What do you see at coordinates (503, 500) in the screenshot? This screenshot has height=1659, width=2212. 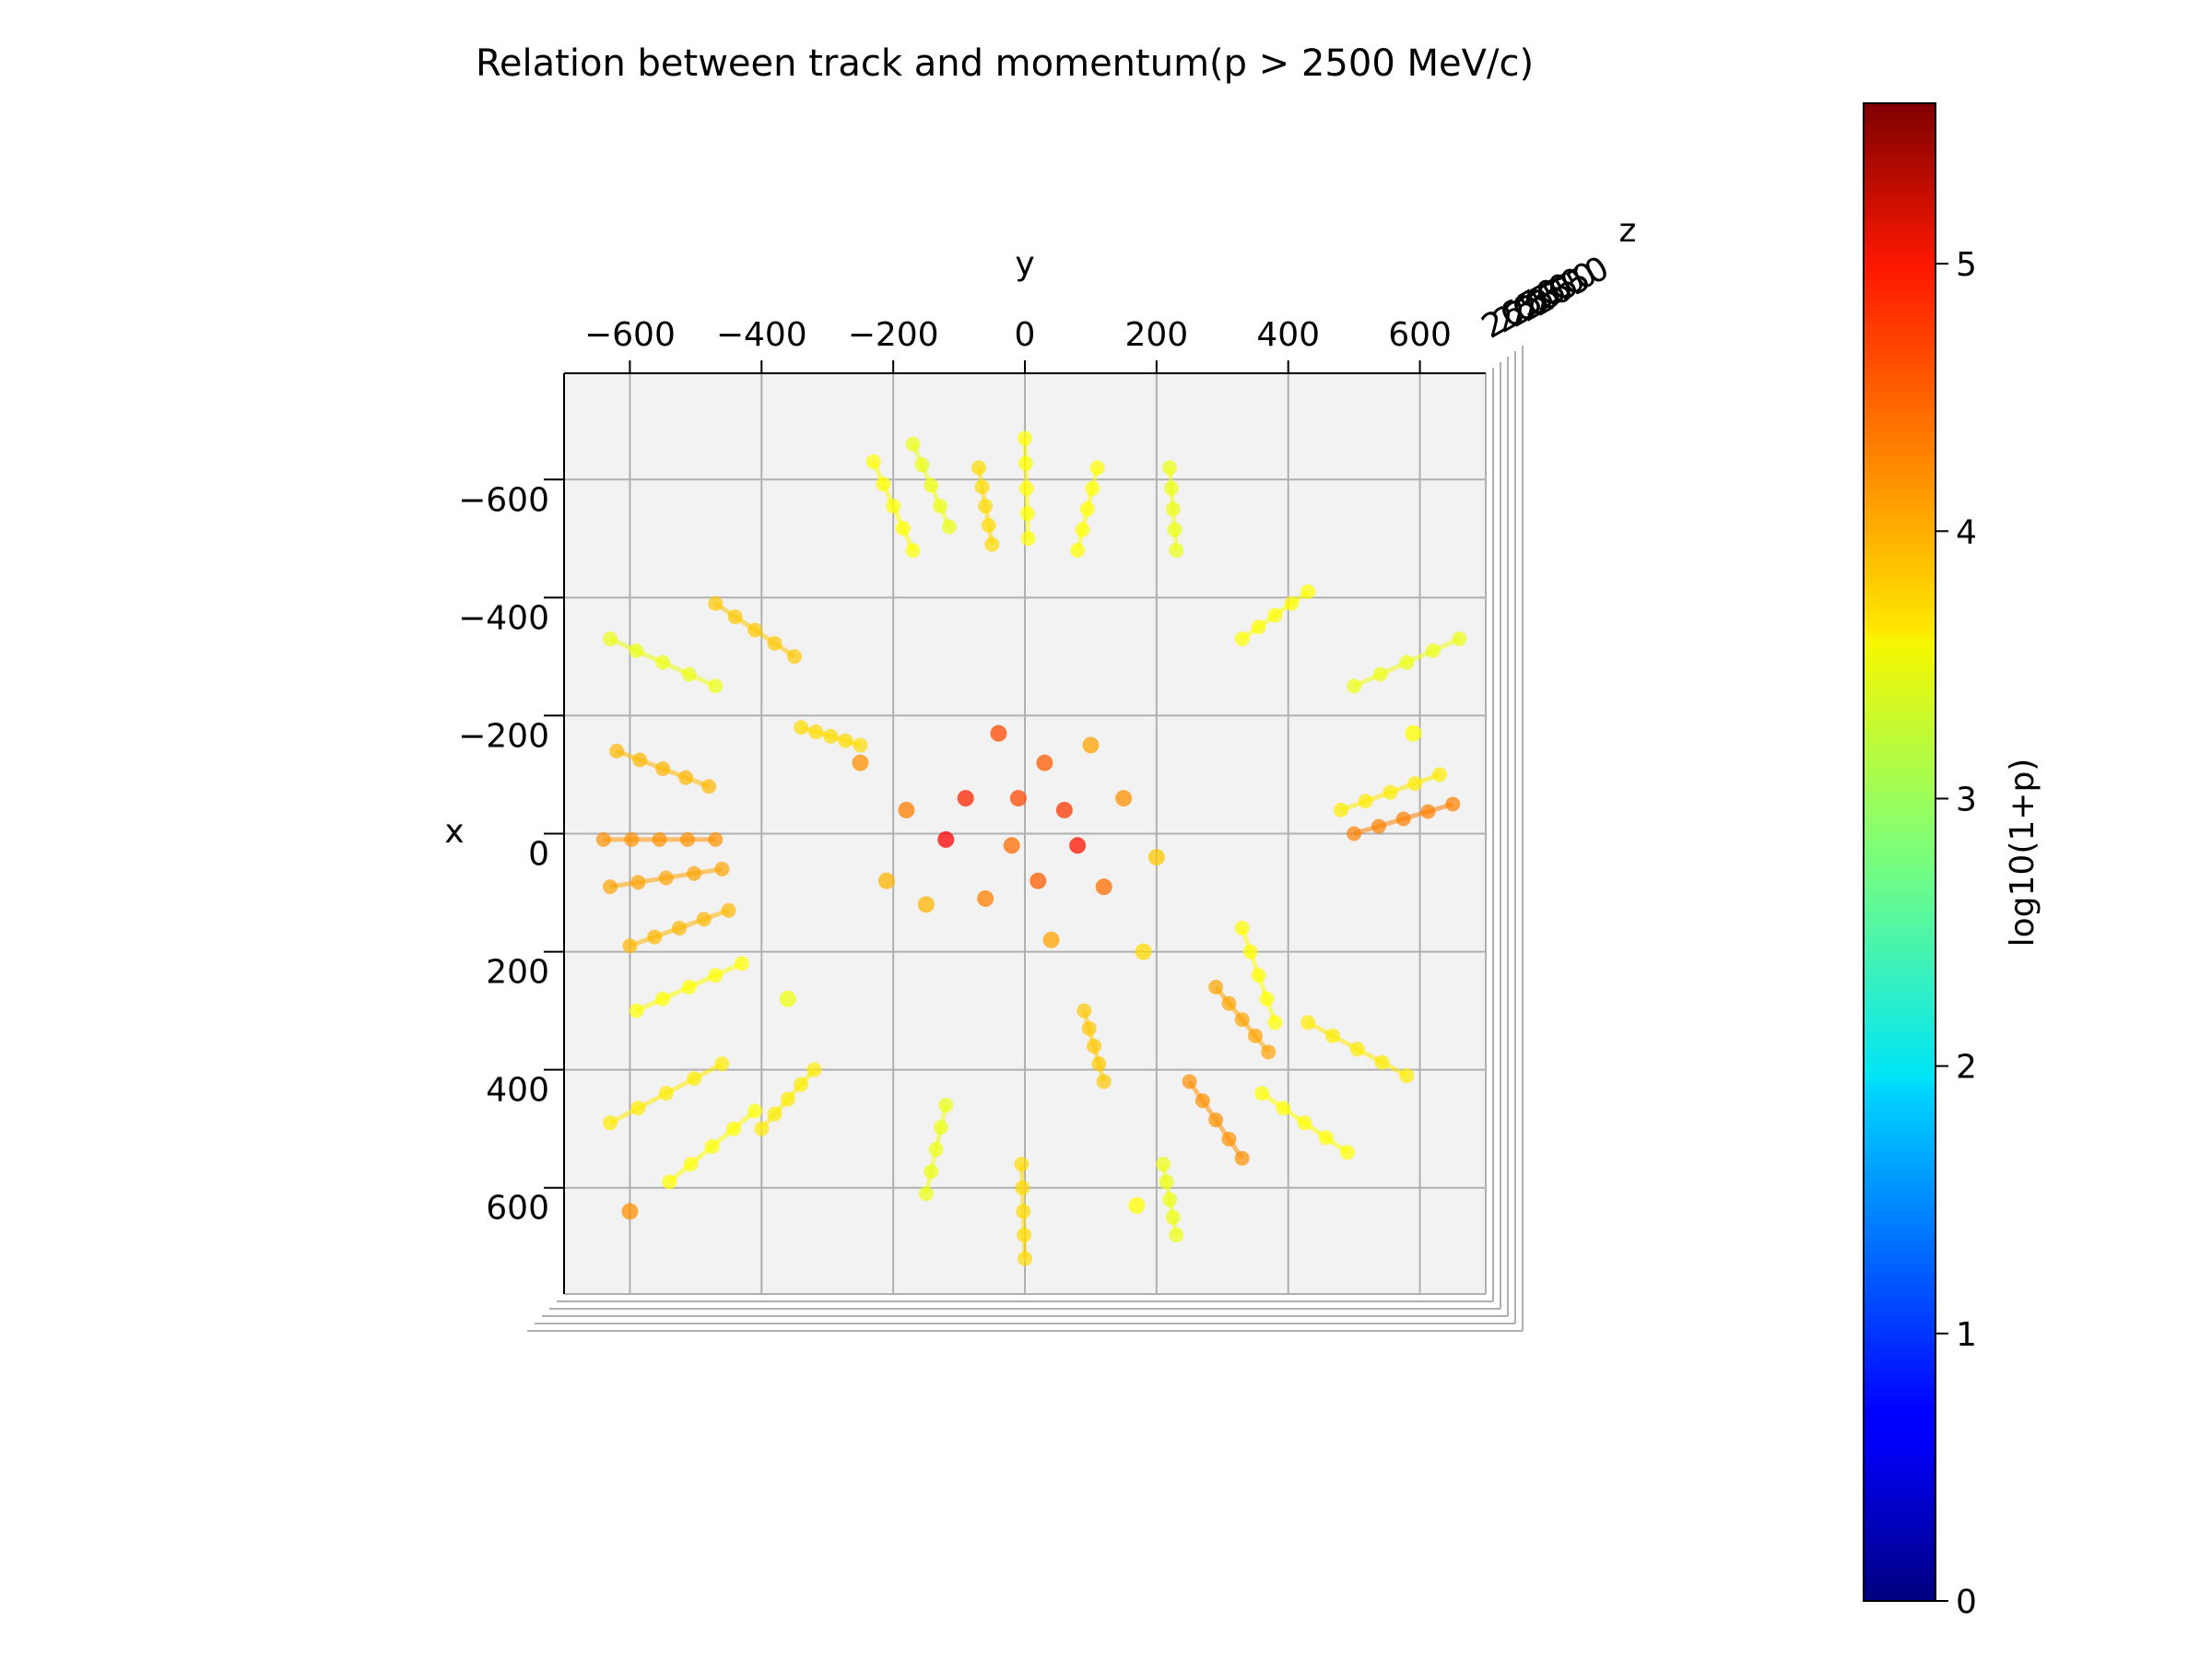 I see `x-axis-tick-label: −600` at bounding box center [503, 500].